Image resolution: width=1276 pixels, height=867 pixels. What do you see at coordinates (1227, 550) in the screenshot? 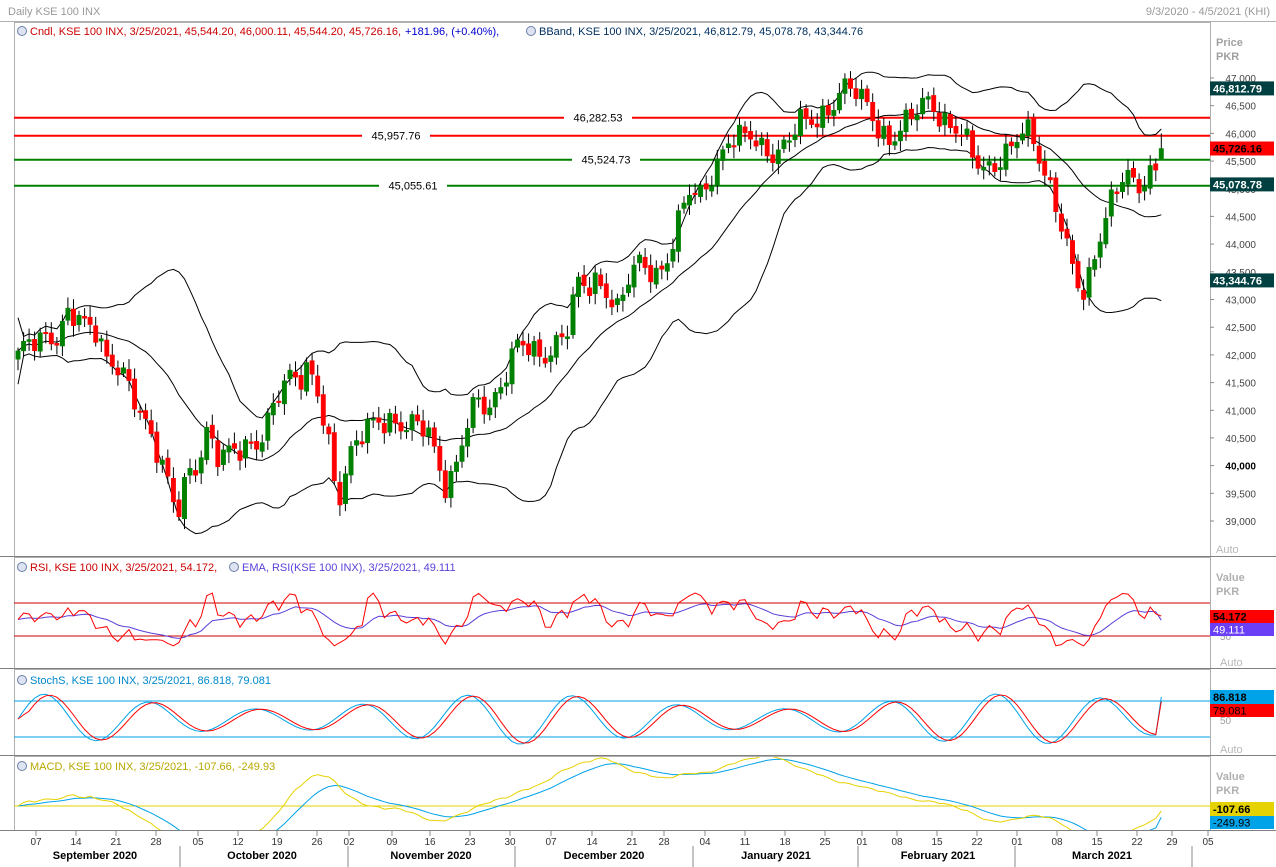
I see `price-auto-scale: Auto` at bounding box center [1227, 550].